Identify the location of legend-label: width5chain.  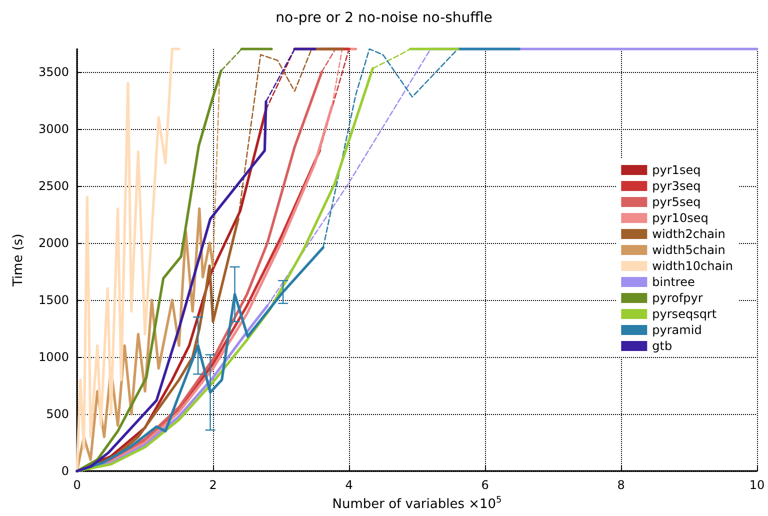
(689, 250).